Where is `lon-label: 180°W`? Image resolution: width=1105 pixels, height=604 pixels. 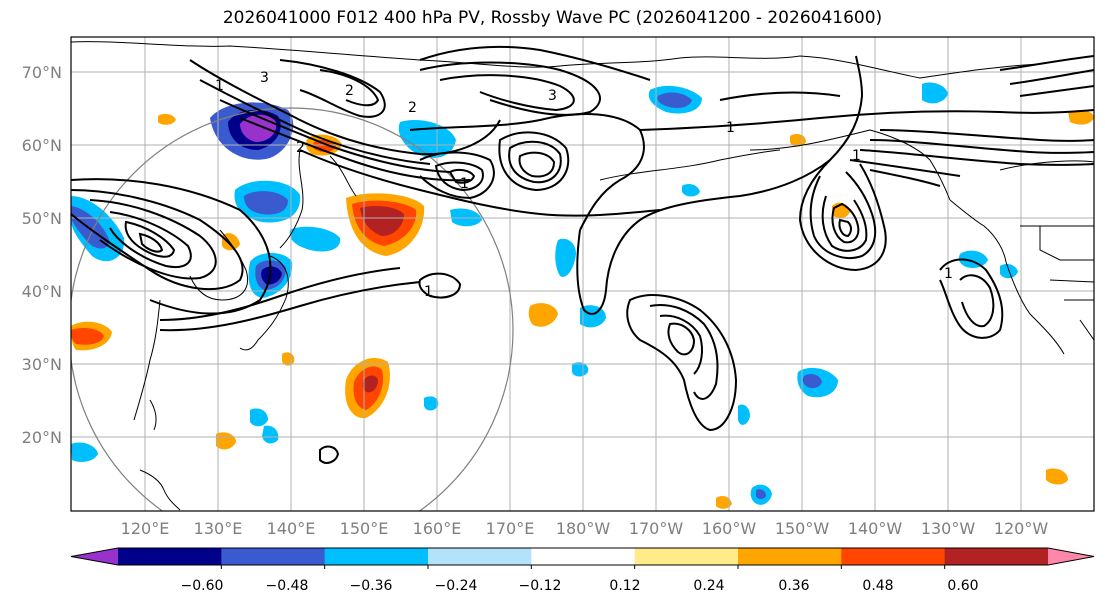
lon-label: 180°W is located at coordinates (583, 528).